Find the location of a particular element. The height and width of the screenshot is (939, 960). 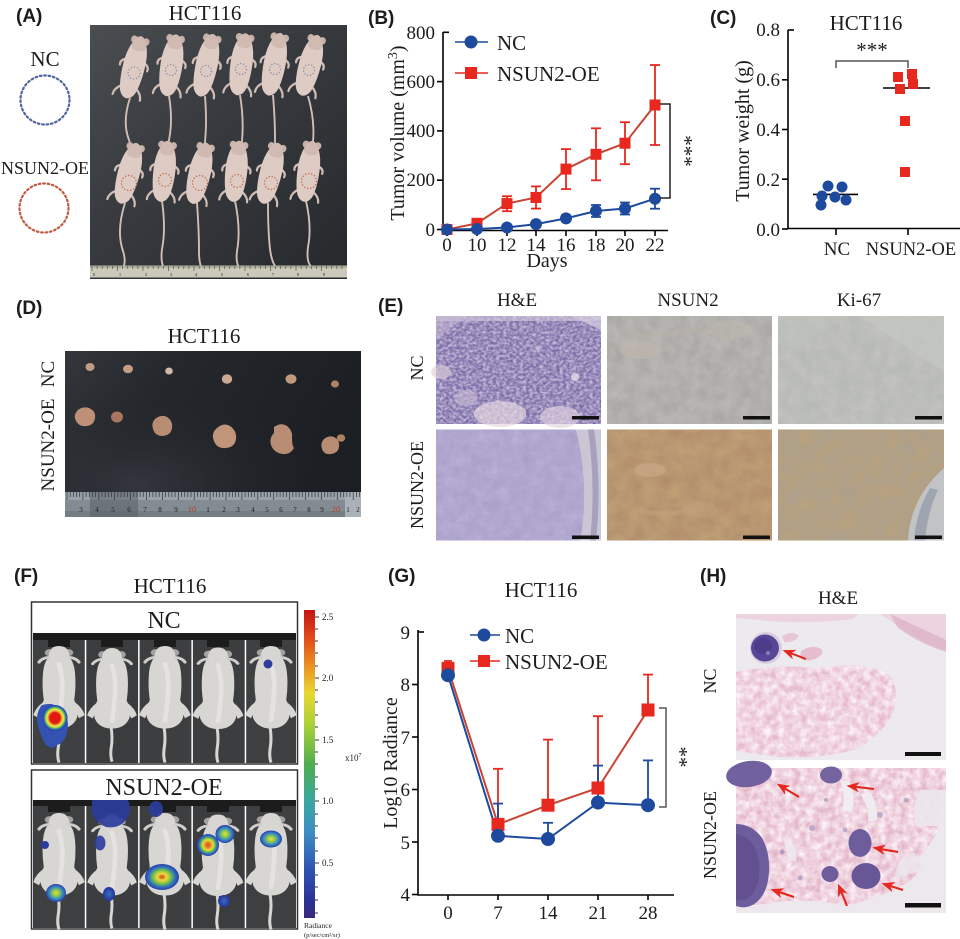

svg-text: 0.2 is located at coordinates (768, 180).